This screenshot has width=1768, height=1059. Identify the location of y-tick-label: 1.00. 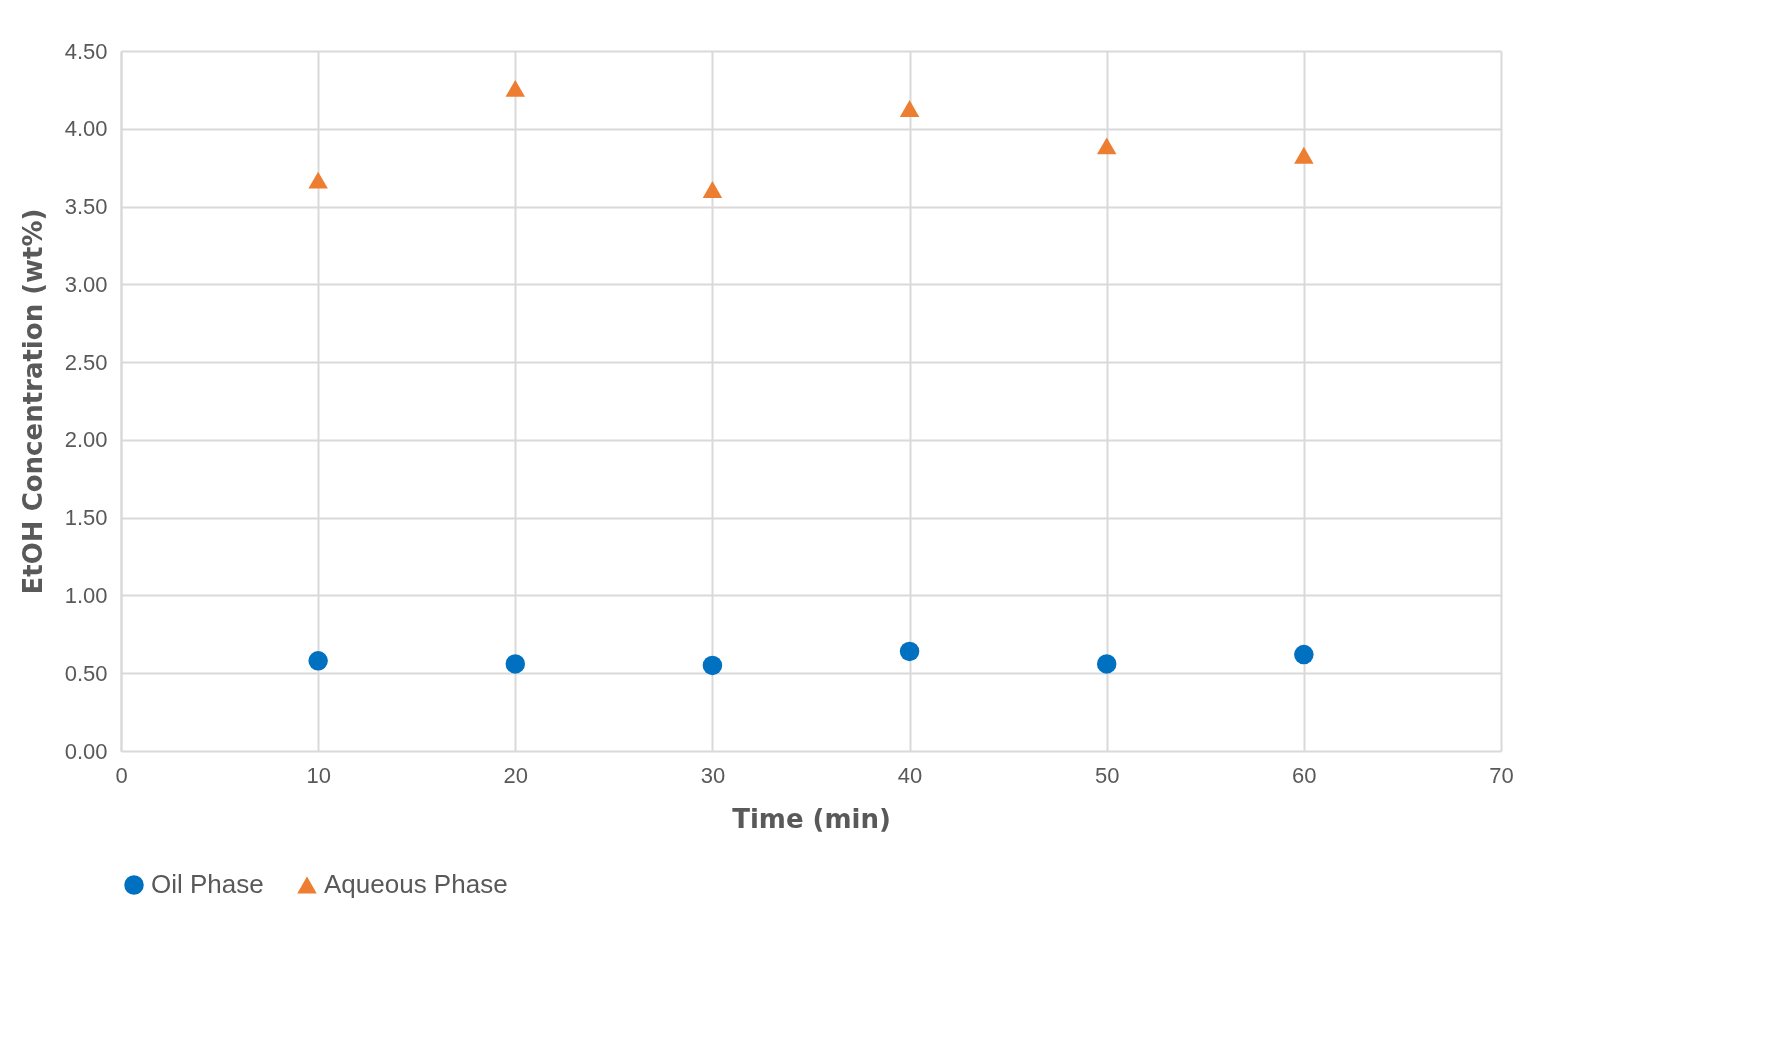
(86, 595).